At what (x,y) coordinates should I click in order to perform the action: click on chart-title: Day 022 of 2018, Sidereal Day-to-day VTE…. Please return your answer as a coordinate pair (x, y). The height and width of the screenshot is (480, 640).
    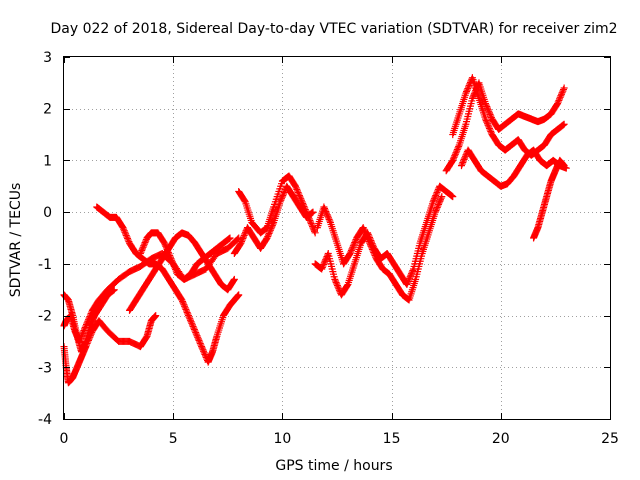
    Looking at the image, I should click on (334, 29).